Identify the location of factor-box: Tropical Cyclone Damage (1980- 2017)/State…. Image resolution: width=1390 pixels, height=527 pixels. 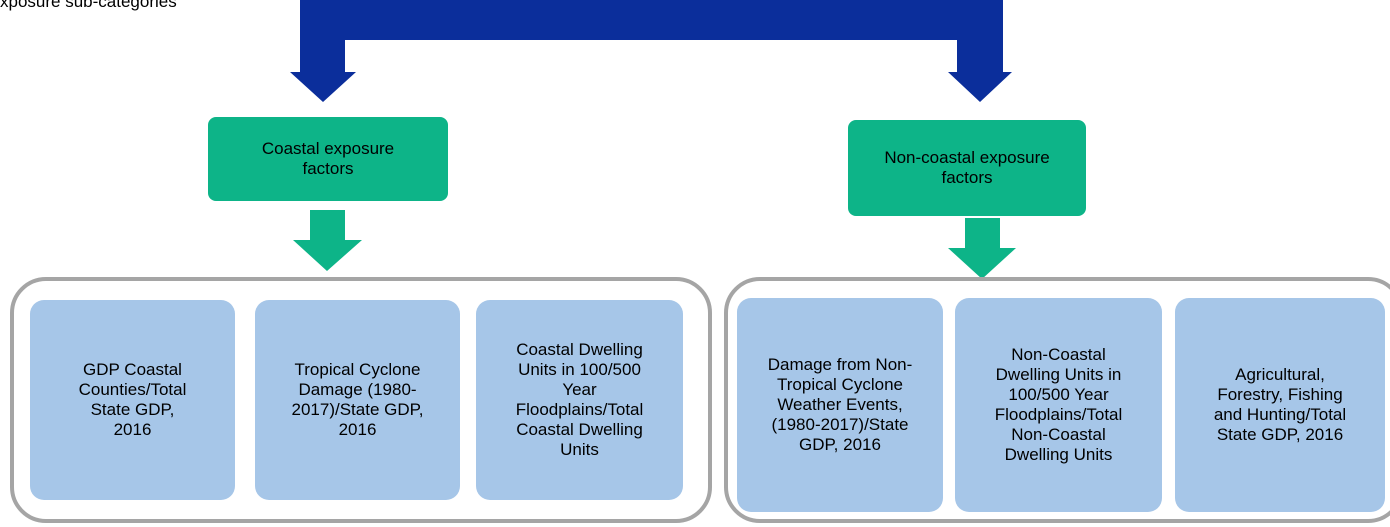
(357, 400).